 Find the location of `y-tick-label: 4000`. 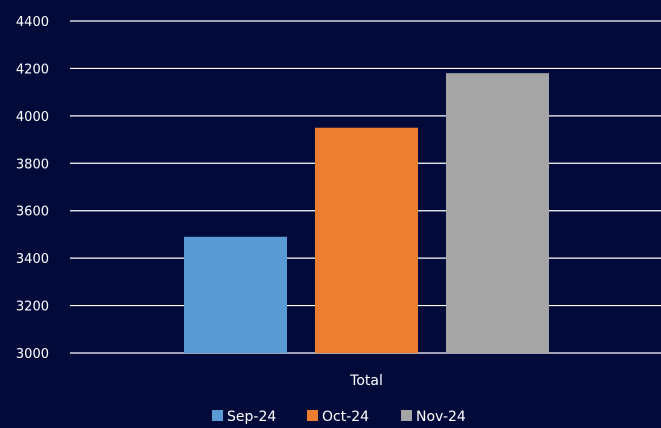

y-tick-label: 4000 is located at coordinates (32, 117).